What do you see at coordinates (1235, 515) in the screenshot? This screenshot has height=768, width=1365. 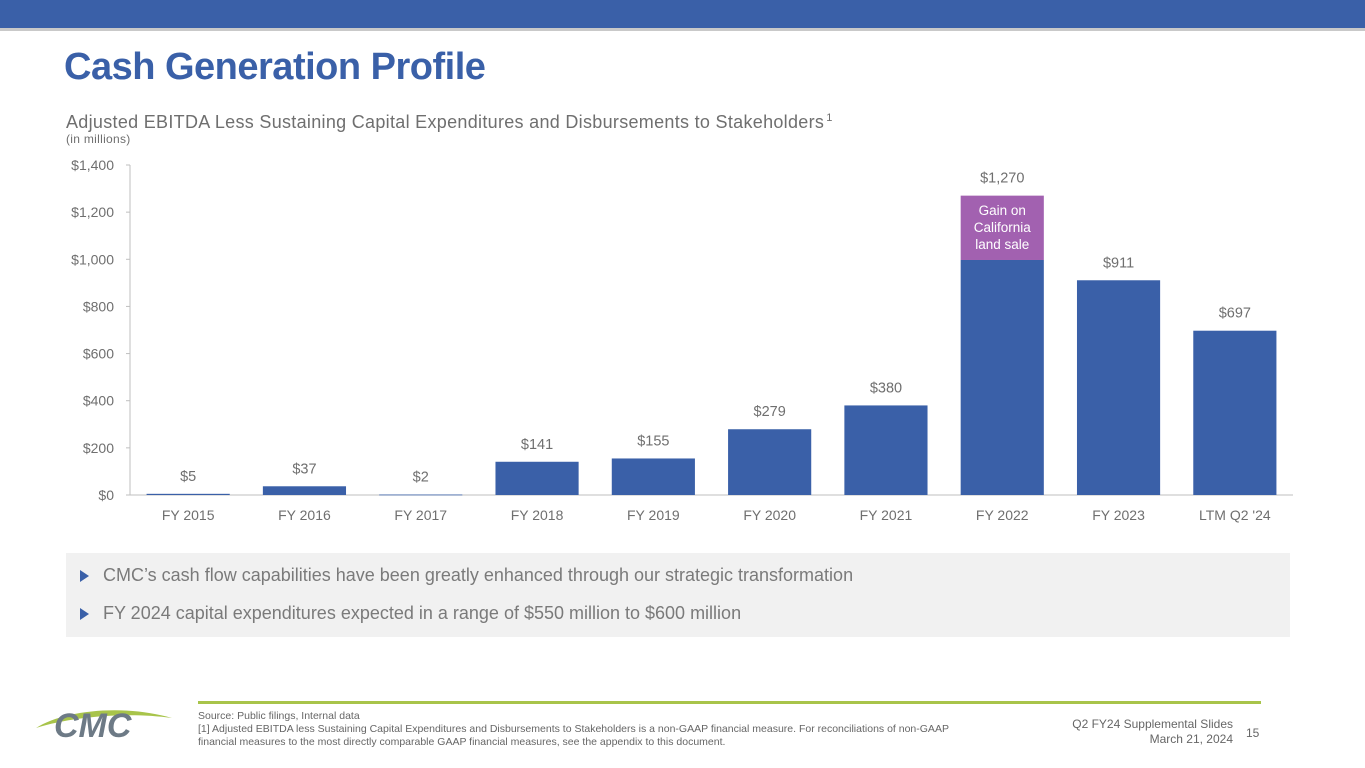 I see `x-tick-label: LTM Q2 '24` at bounding box center [1235, 515].